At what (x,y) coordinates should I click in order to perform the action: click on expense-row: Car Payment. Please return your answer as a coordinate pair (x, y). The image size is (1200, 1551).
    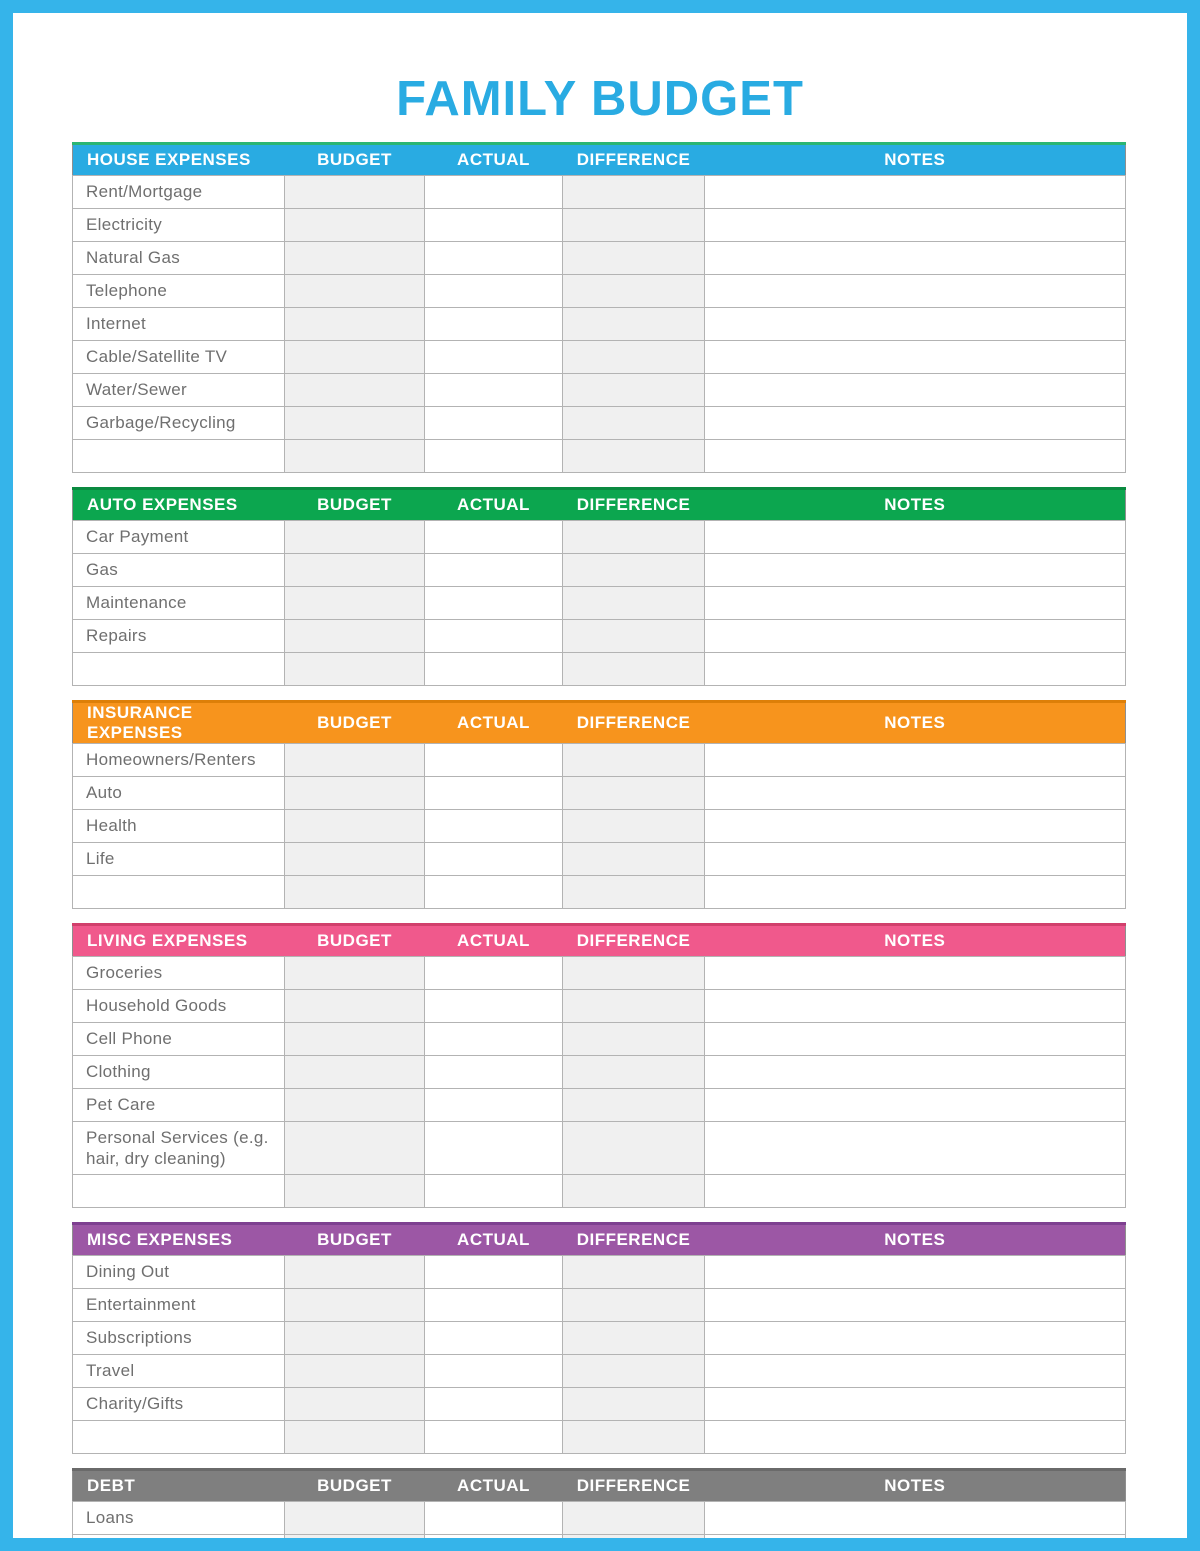
    Looking at the image, I should click on (599, 537).